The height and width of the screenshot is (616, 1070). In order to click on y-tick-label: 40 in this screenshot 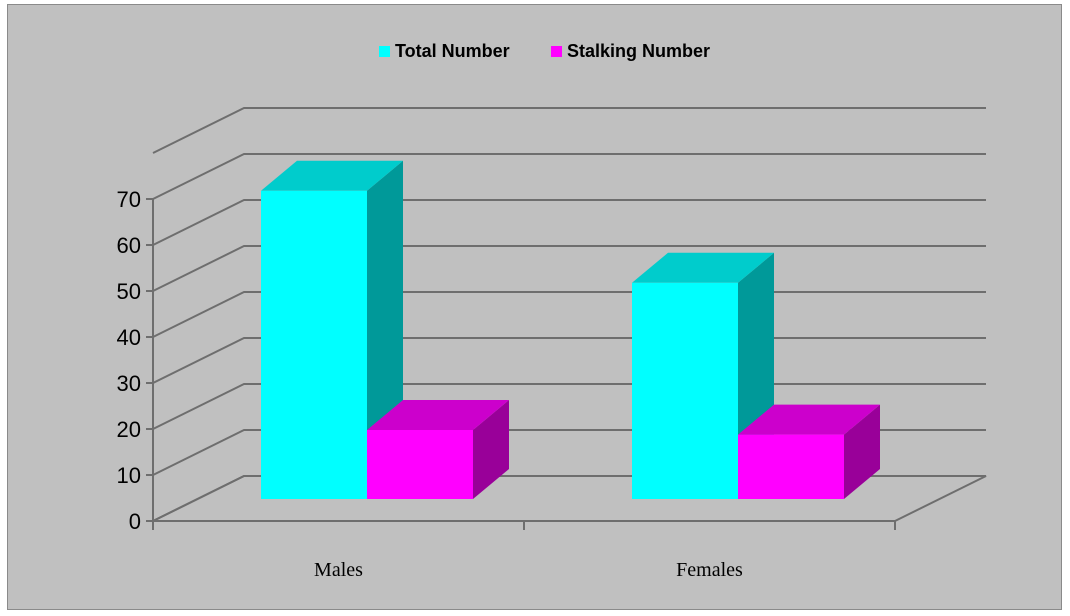, I will do `click(129, 337)`.